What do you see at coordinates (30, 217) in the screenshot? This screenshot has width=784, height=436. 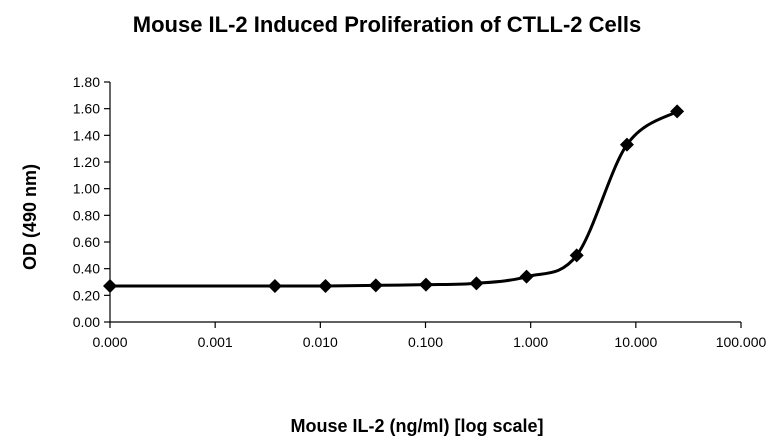 I see `y-axis-title: OD (490 nm)` at bounding box center [30, 217].